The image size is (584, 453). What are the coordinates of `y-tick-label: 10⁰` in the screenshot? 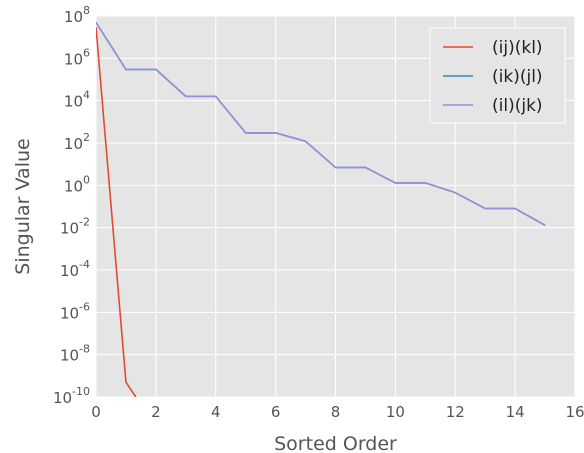 It's located at (77, 184).